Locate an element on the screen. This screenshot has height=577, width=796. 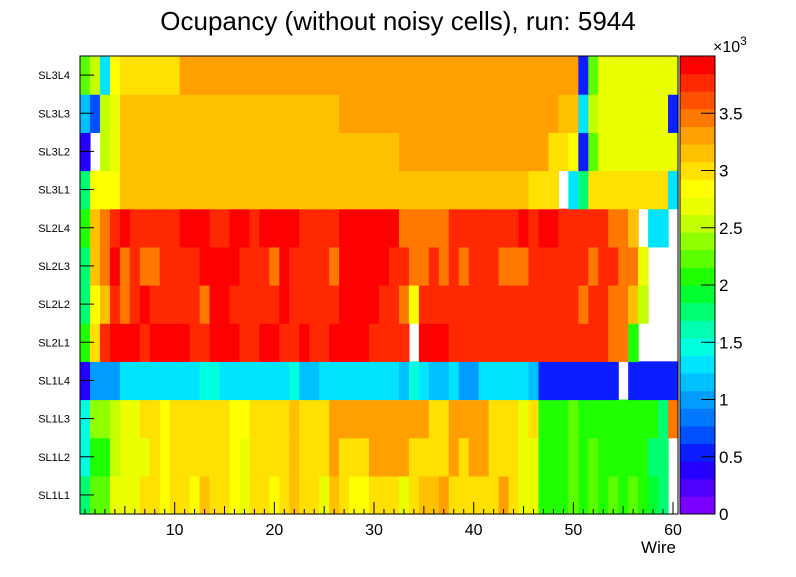
x-tick-label: 60 is located at coordinates (673, 530).